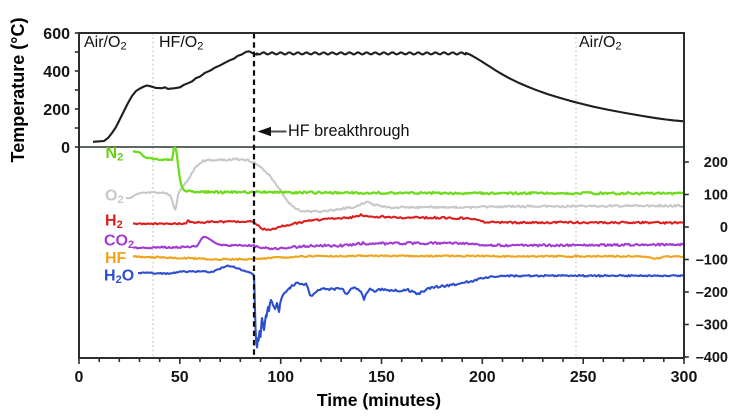 Image resolution: width=740 pixels, height=418 pixels. What do you see at coordinates (712, 261) in the screenshot?
I see `svg-text: –100` at bounding box center [712, 261].